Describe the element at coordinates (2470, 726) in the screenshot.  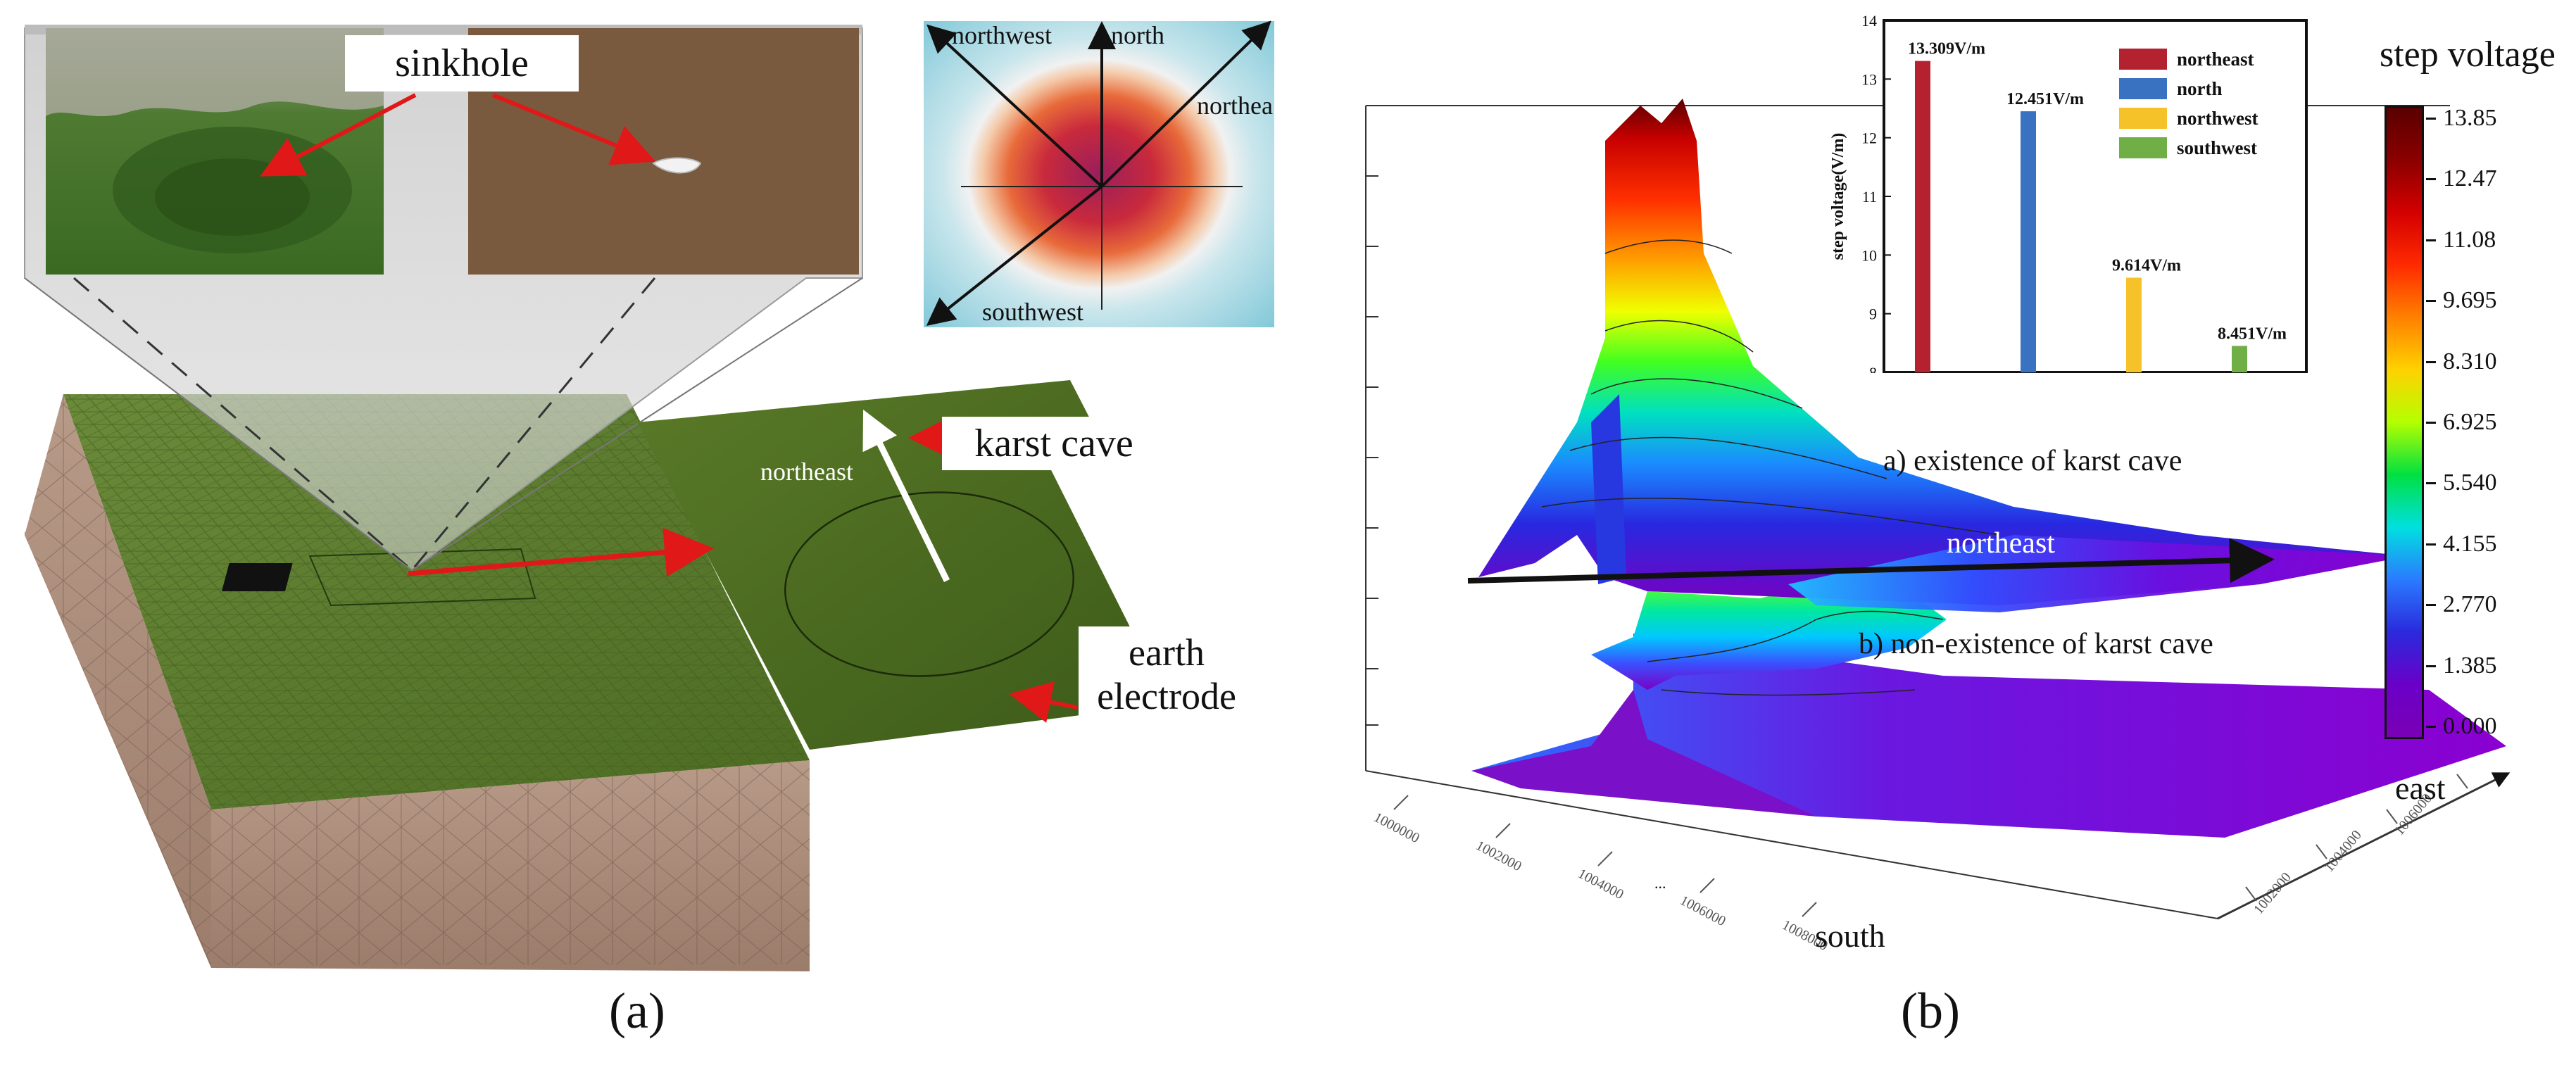
I see `colorbar-tick-label: 0.000` at that location.